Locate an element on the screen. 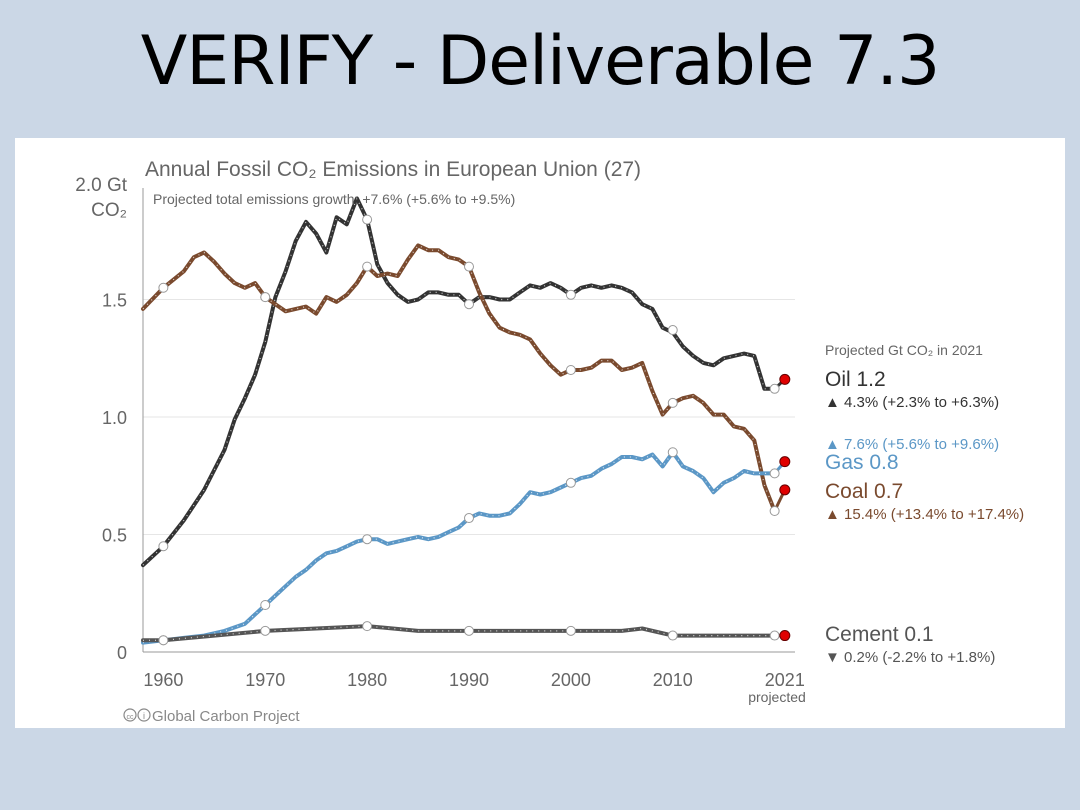 This screenshot has height=810, width=1080. slide-title: VERIFY - Deliverable 7.3 is located at coordinates (540, 61).